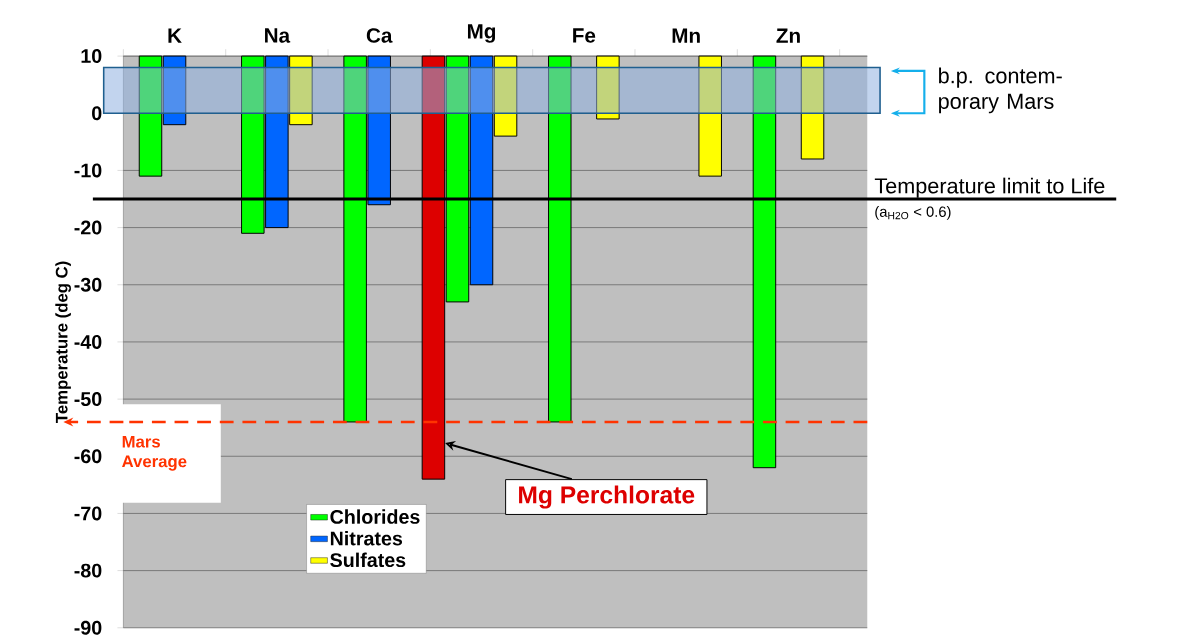 This screenshot has width=1191, height=639. What do you see at coordinates (788, 35) in the screenshot?
I see `x-tick-label: Zn` at bounding box center [788, 35].